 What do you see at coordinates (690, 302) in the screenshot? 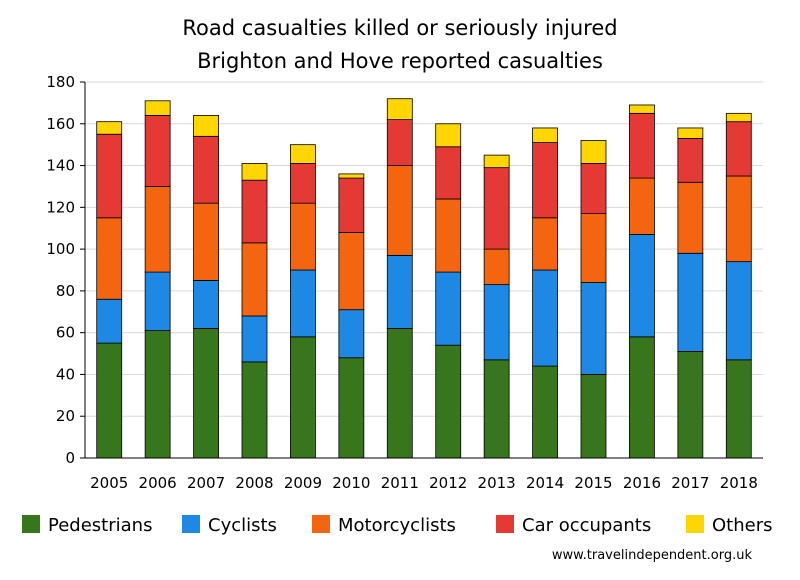
I see `bar-cyclists-2017` at bounding box center [690, 302].